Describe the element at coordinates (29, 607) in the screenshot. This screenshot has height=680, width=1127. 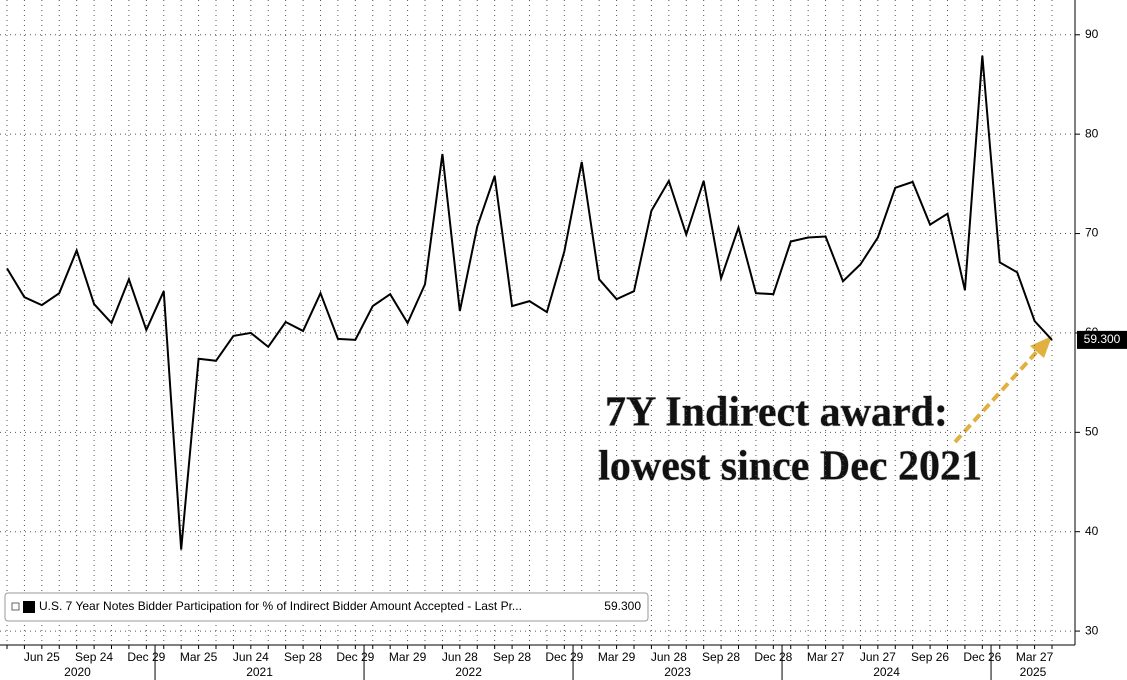
I see `legend-swatch` at that location.